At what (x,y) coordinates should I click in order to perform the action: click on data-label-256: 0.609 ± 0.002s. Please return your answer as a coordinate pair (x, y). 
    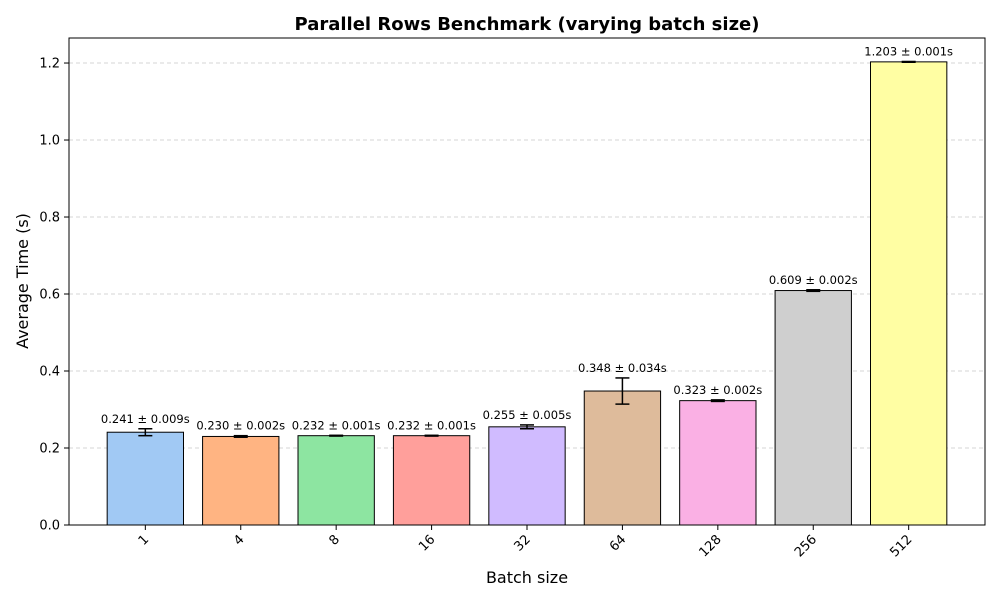
    Looking at the image, I should click on (813, 280).